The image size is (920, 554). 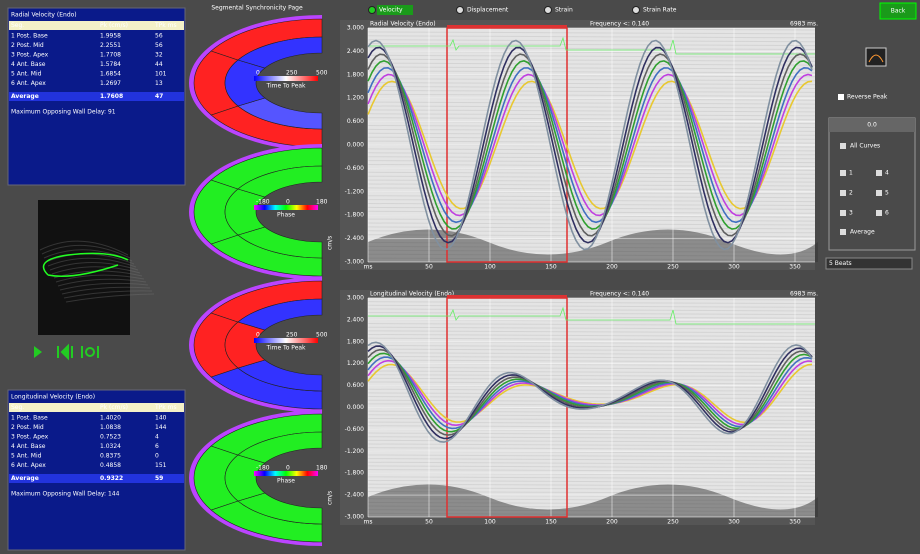 I want to click on table-cell: 4 Ant. Base, so click(x=28, y=446).